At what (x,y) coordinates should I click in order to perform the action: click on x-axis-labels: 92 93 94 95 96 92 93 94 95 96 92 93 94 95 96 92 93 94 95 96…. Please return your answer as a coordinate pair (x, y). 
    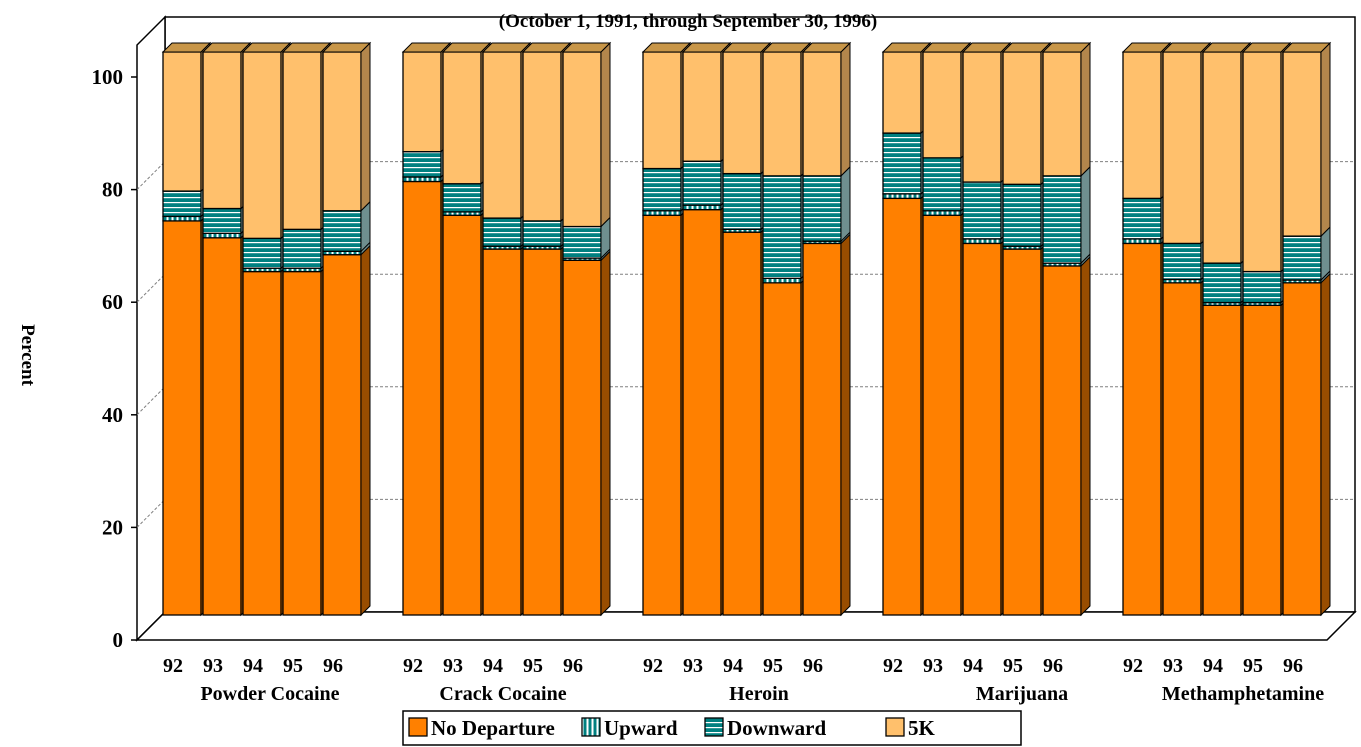
    Looking at the image, I should click on (743, 680).